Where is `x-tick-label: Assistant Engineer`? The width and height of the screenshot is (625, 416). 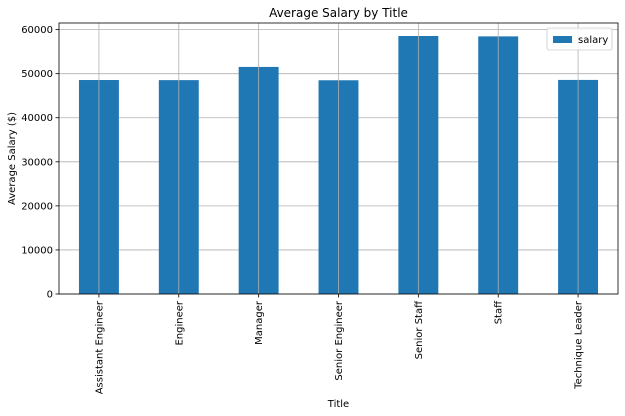 x-tick-label: Assistant Engineer is located at coordinates (99, 347).